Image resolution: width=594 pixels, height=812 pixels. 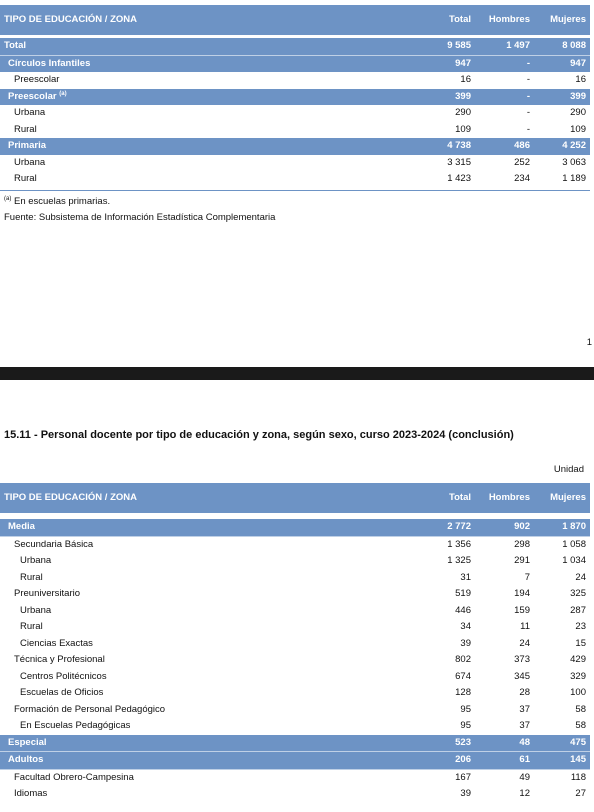 What do you see at coordinates (460, 497) in the screenshot?
I see `header-total: Total` at bounding box center [460, 497].